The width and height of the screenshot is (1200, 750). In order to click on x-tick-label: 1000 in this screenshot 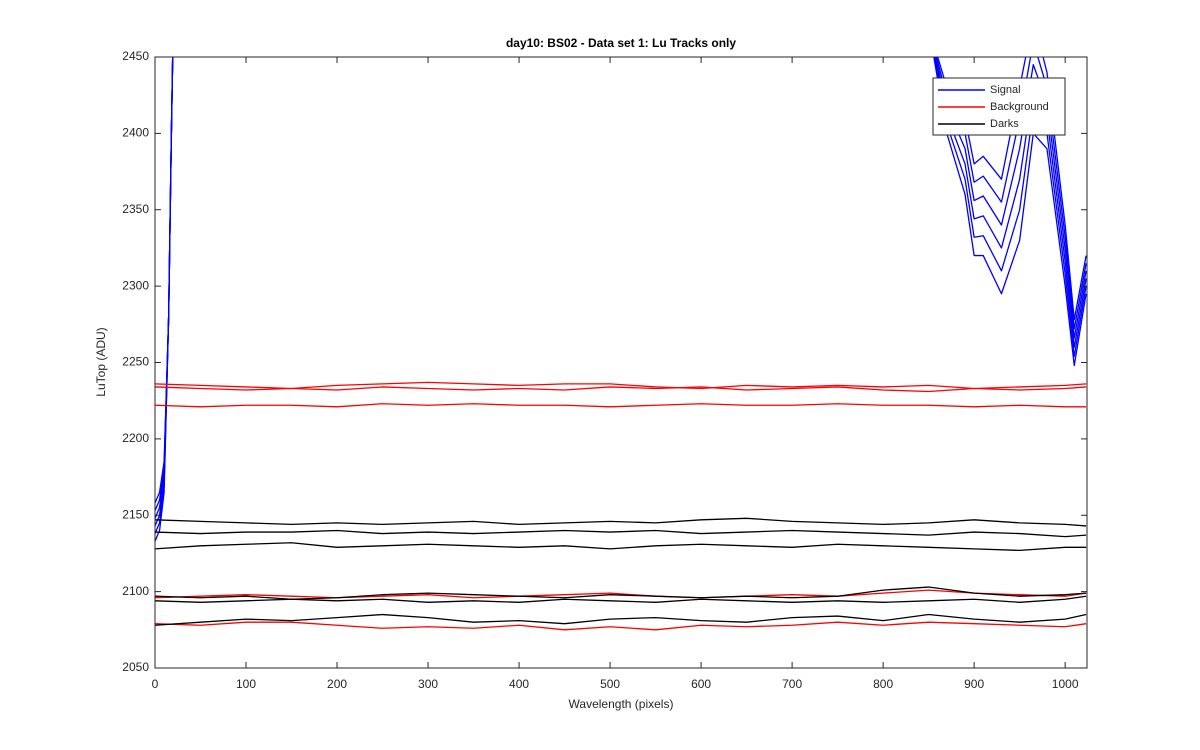, I will do `click(1065, 684)`.